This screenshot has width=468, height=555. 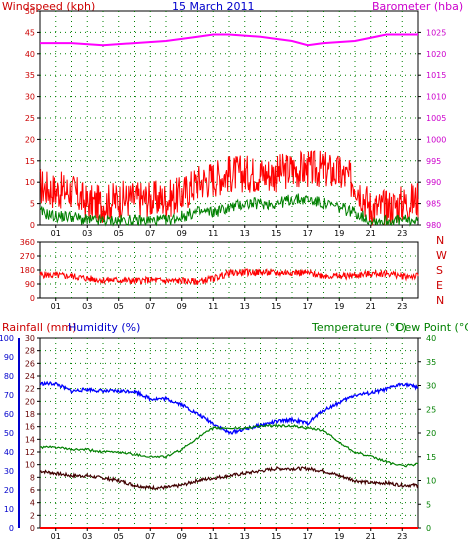 What do you see at coordinates (27, 242) in the screenshot?
I see `y-tick-label-left: 360` at bounding box center [27, 242].